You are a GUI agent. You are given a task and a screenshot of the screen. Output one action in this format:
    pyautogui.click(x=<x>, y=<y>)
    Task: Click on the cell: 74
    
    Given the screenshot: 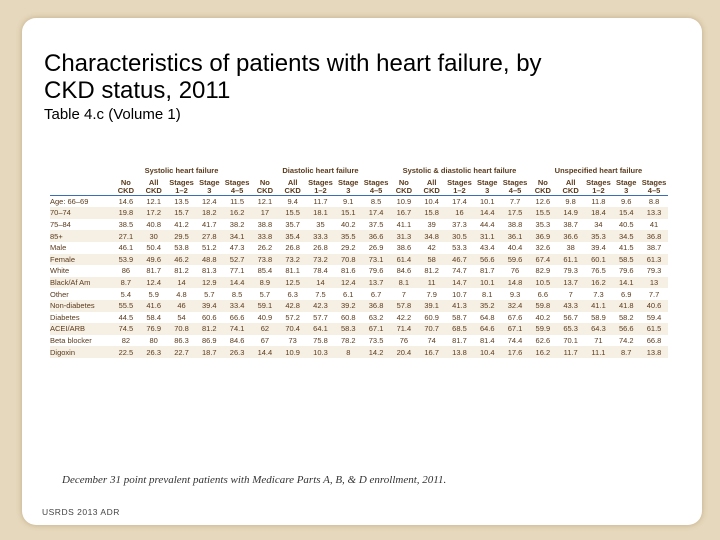 What is the action you would take?
    pyautogui.click(x=431, y=341)
    